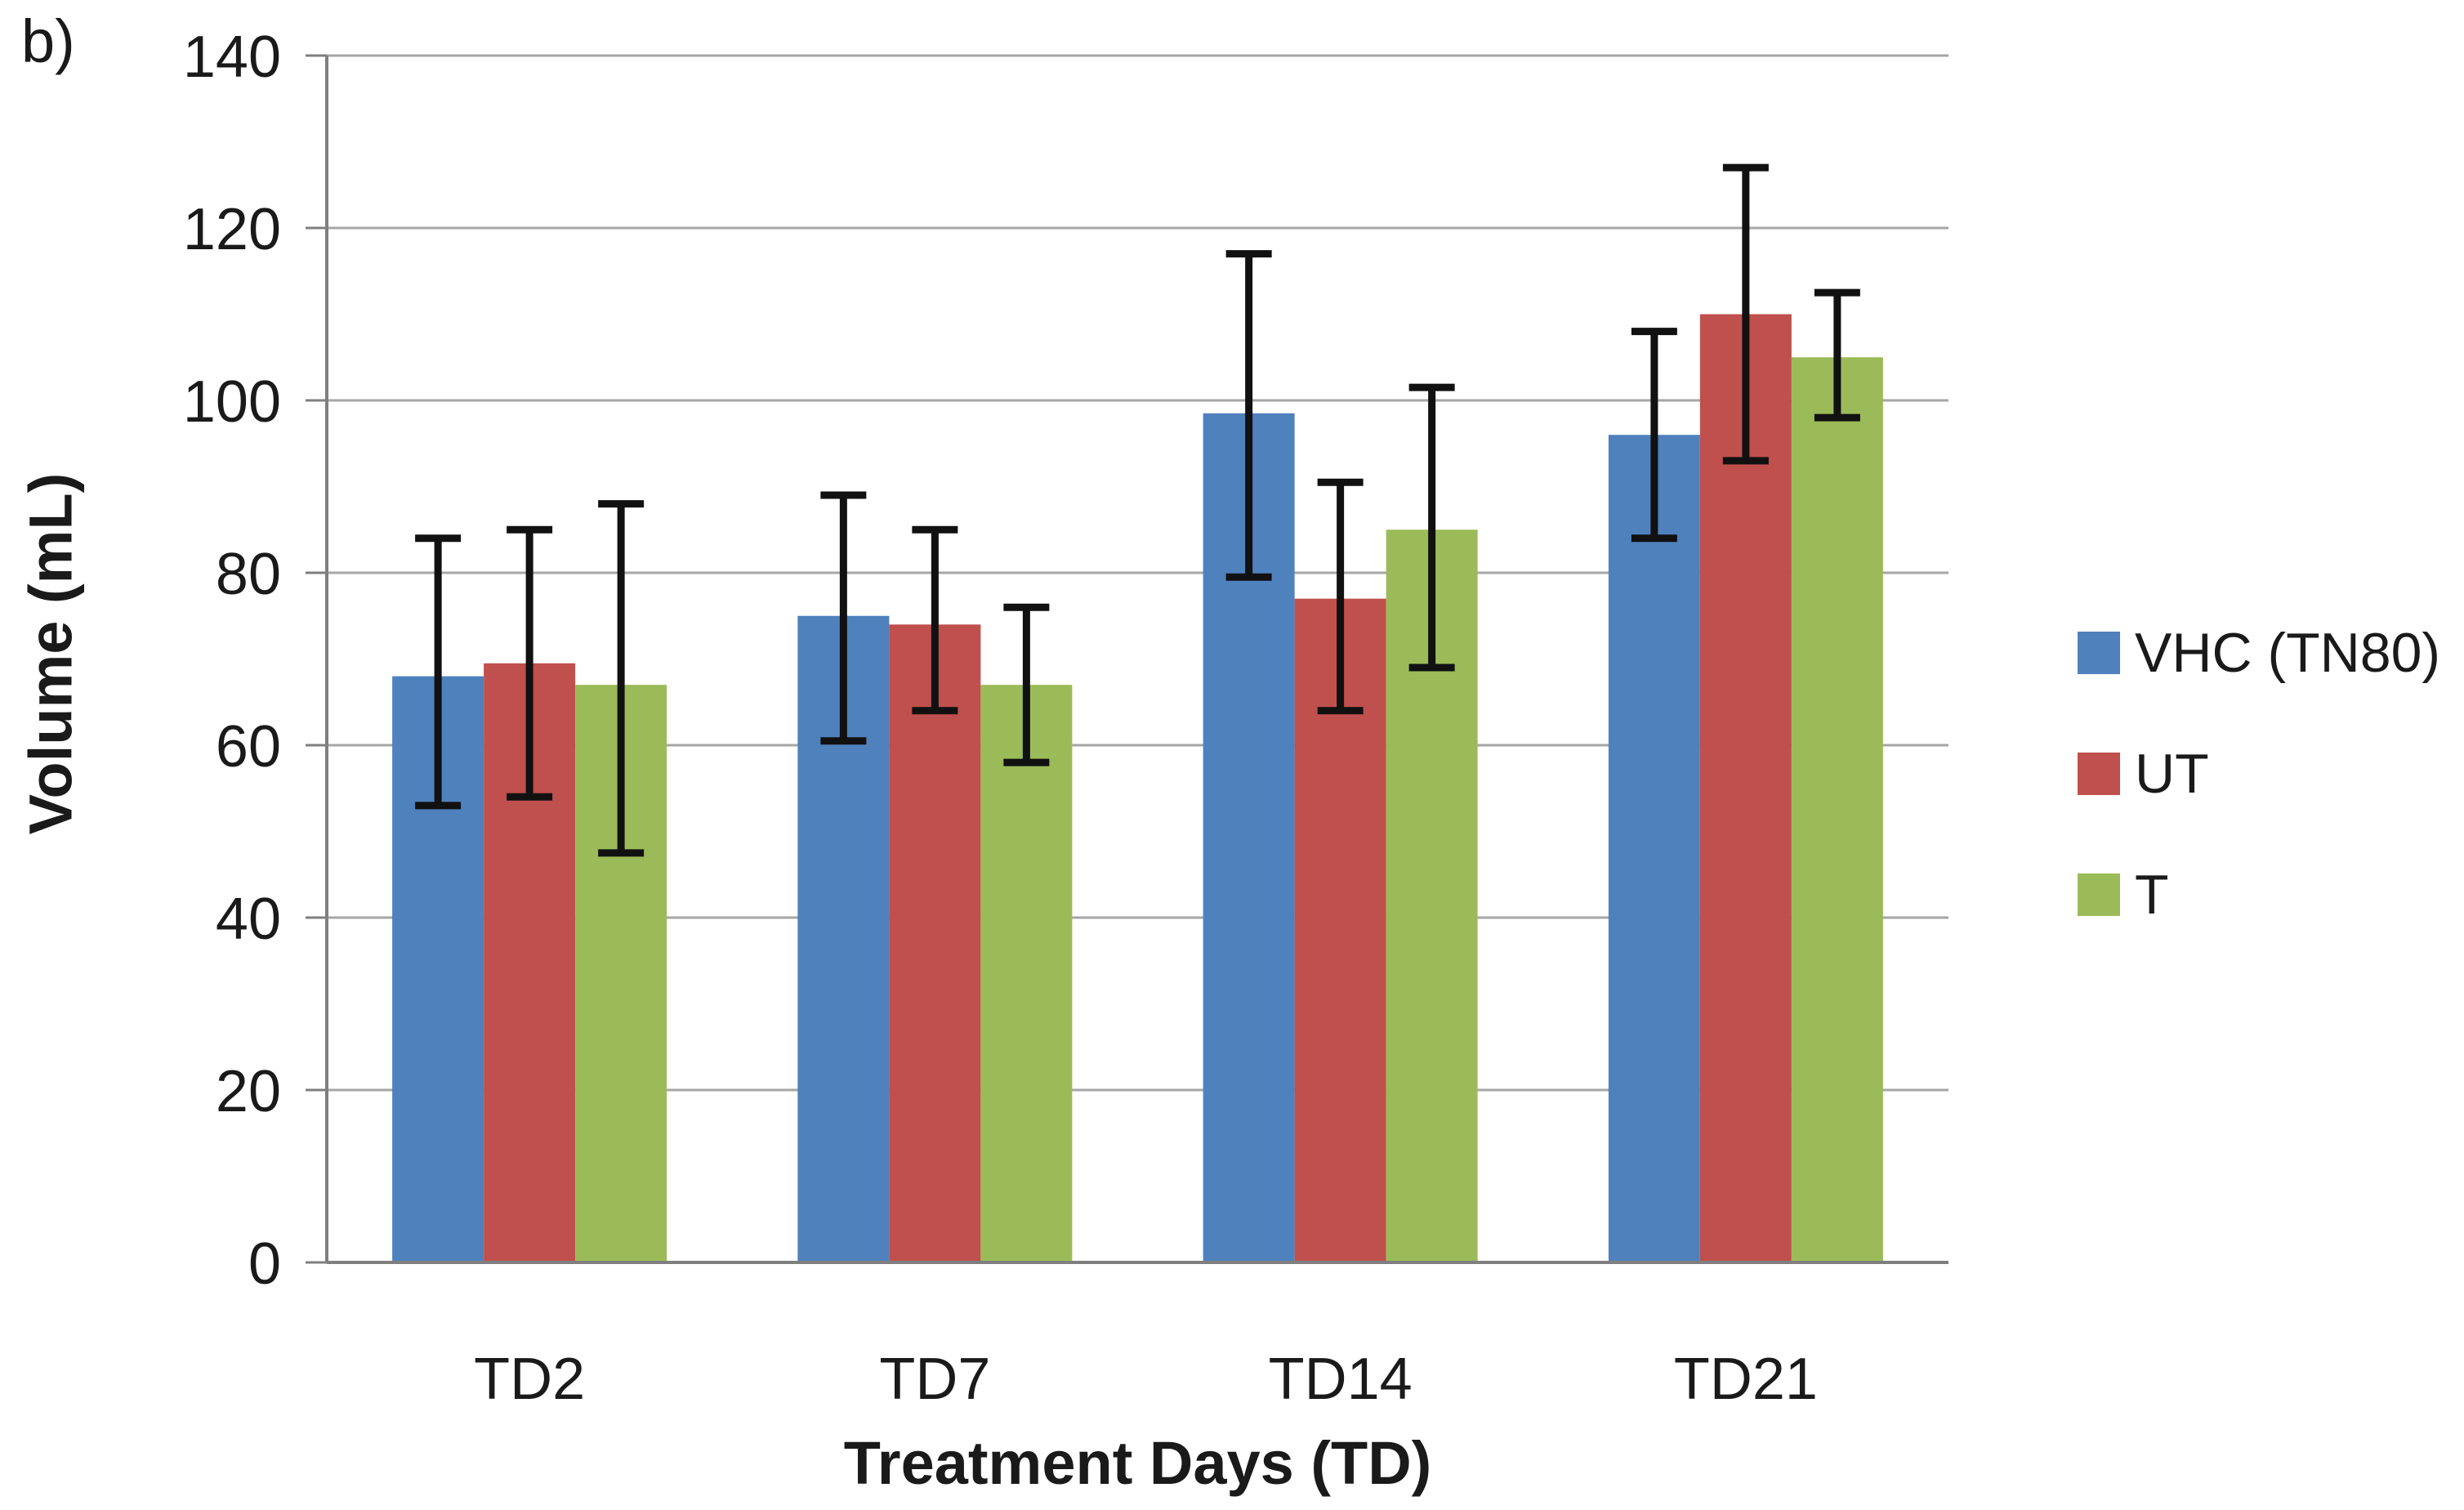 The width and height of the screenshot is (2464, 1510). What do you see at coordinates (1654, 848) in the screenshot?
I see `bar-vhc-tn80-td21` at bounding box center [1654, 848].